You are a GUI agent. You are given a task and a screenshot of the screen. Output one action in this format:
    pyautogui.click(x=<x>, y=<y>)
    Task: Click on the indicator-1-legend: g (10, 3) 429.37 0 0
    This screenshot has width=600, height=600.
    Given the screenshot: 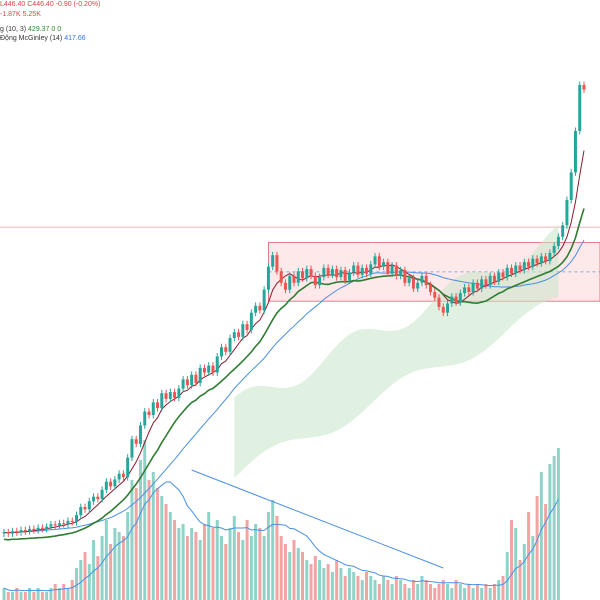 What is the action you would take?
    pyautogui.click(x=30, y=29)
    